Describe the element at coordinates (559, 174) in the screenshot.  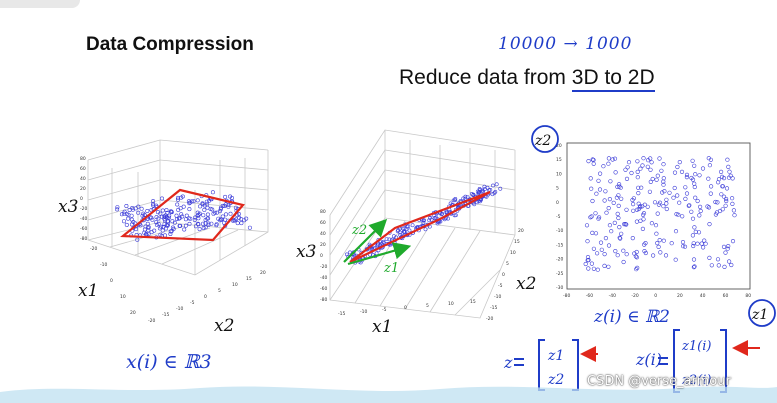
I see `plot3-y-tick: 10` at that location.